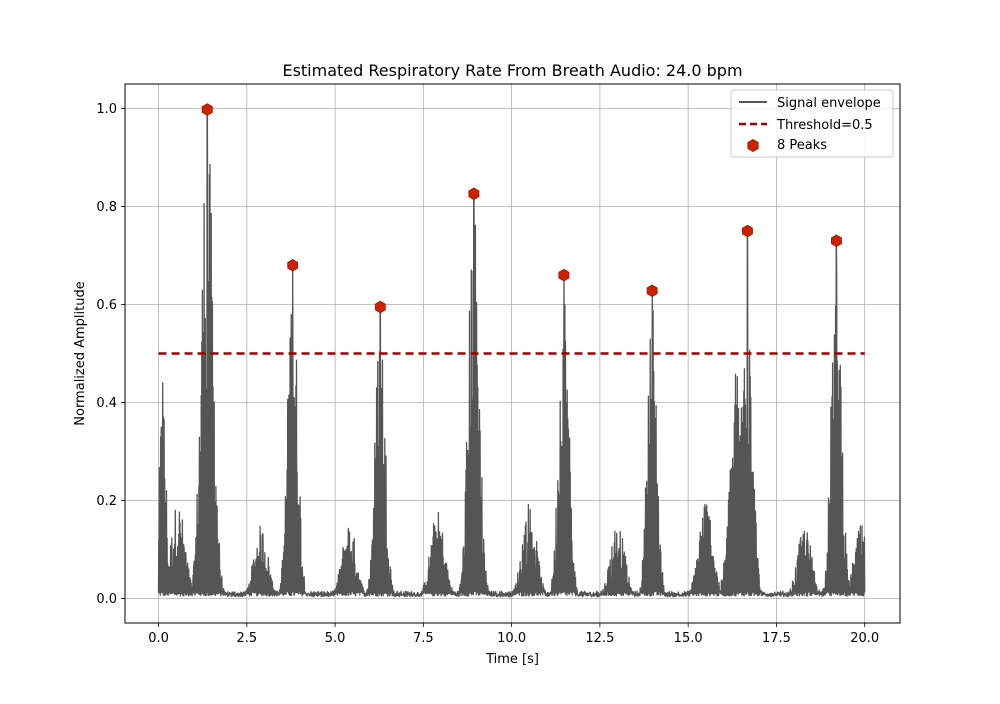 Image resolution: width=1000 pixels, height=704 pixels. I want to click on x-tick-label: 0.0, so click(158, 638).